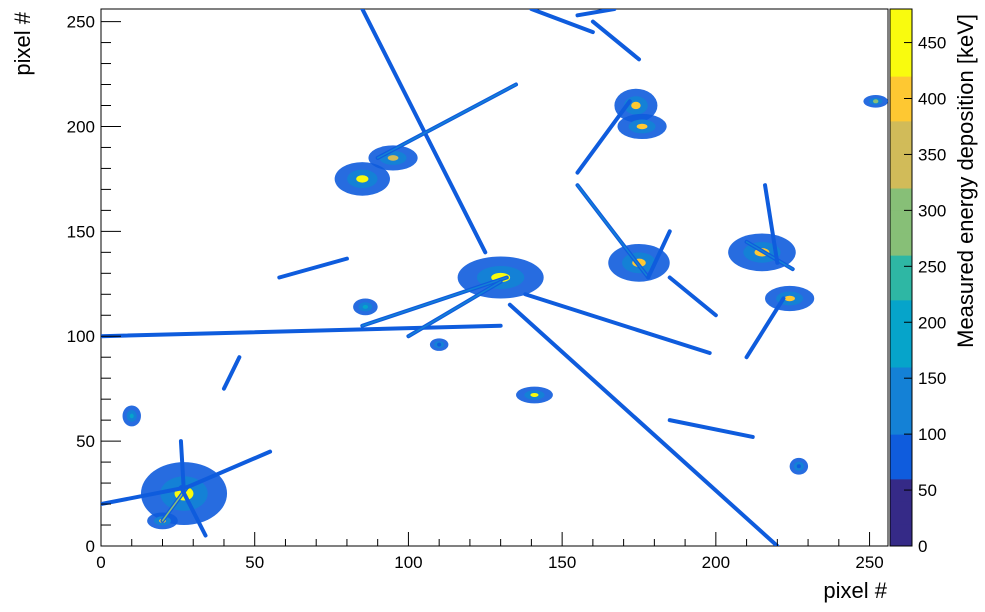  What do you see at coordinates (869, 562) in the screenshot?
I see `x-tick-label: 250` at bounding box center [869, 562].